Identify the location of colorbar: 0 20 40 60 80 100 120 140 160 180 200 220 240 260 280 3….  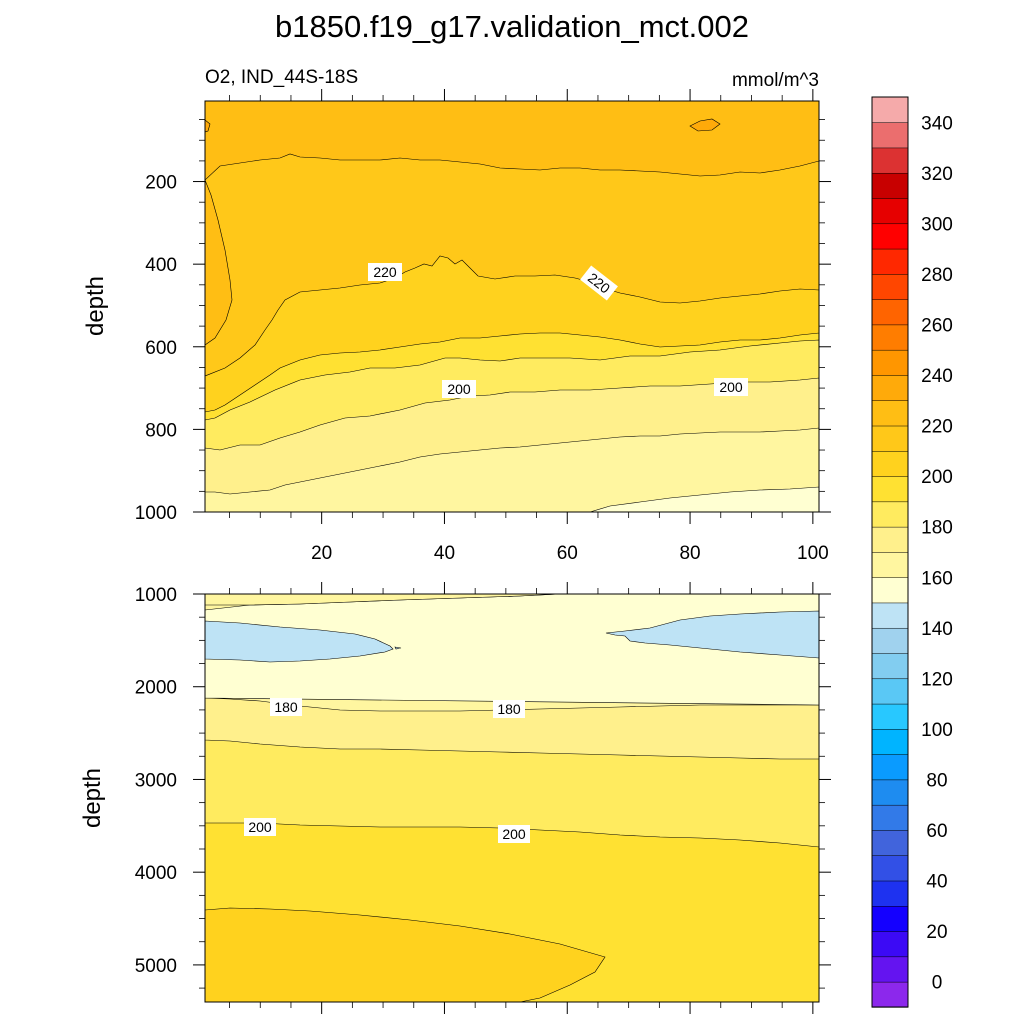
(912, 552).